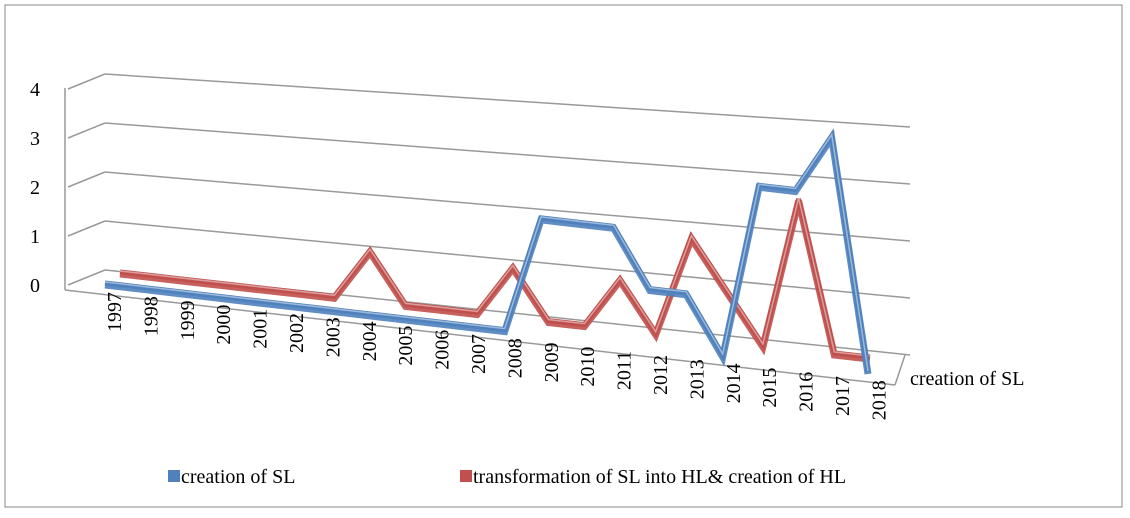 This screenshot has width=1130, height=518. What do you see at coordinates (406, 346) in the screenshot?
I see `x-tick-label: 2005` at bounding box center [406, 346].